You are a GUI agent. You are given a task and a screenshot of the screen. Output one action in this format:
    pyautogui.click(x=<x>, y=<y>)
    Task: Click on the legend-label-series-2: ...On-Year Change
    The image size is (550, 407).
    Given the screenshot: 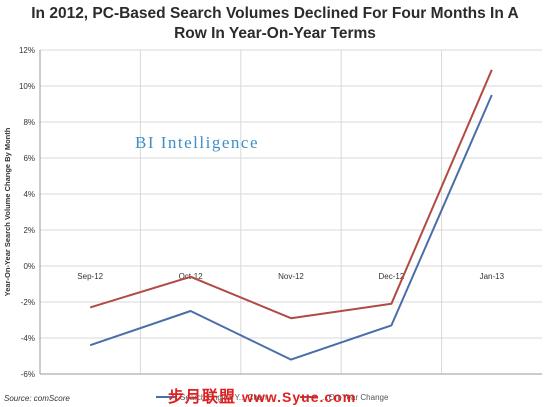 What is the action you would take?
    pyautogui.click(x=355, y=397)
    